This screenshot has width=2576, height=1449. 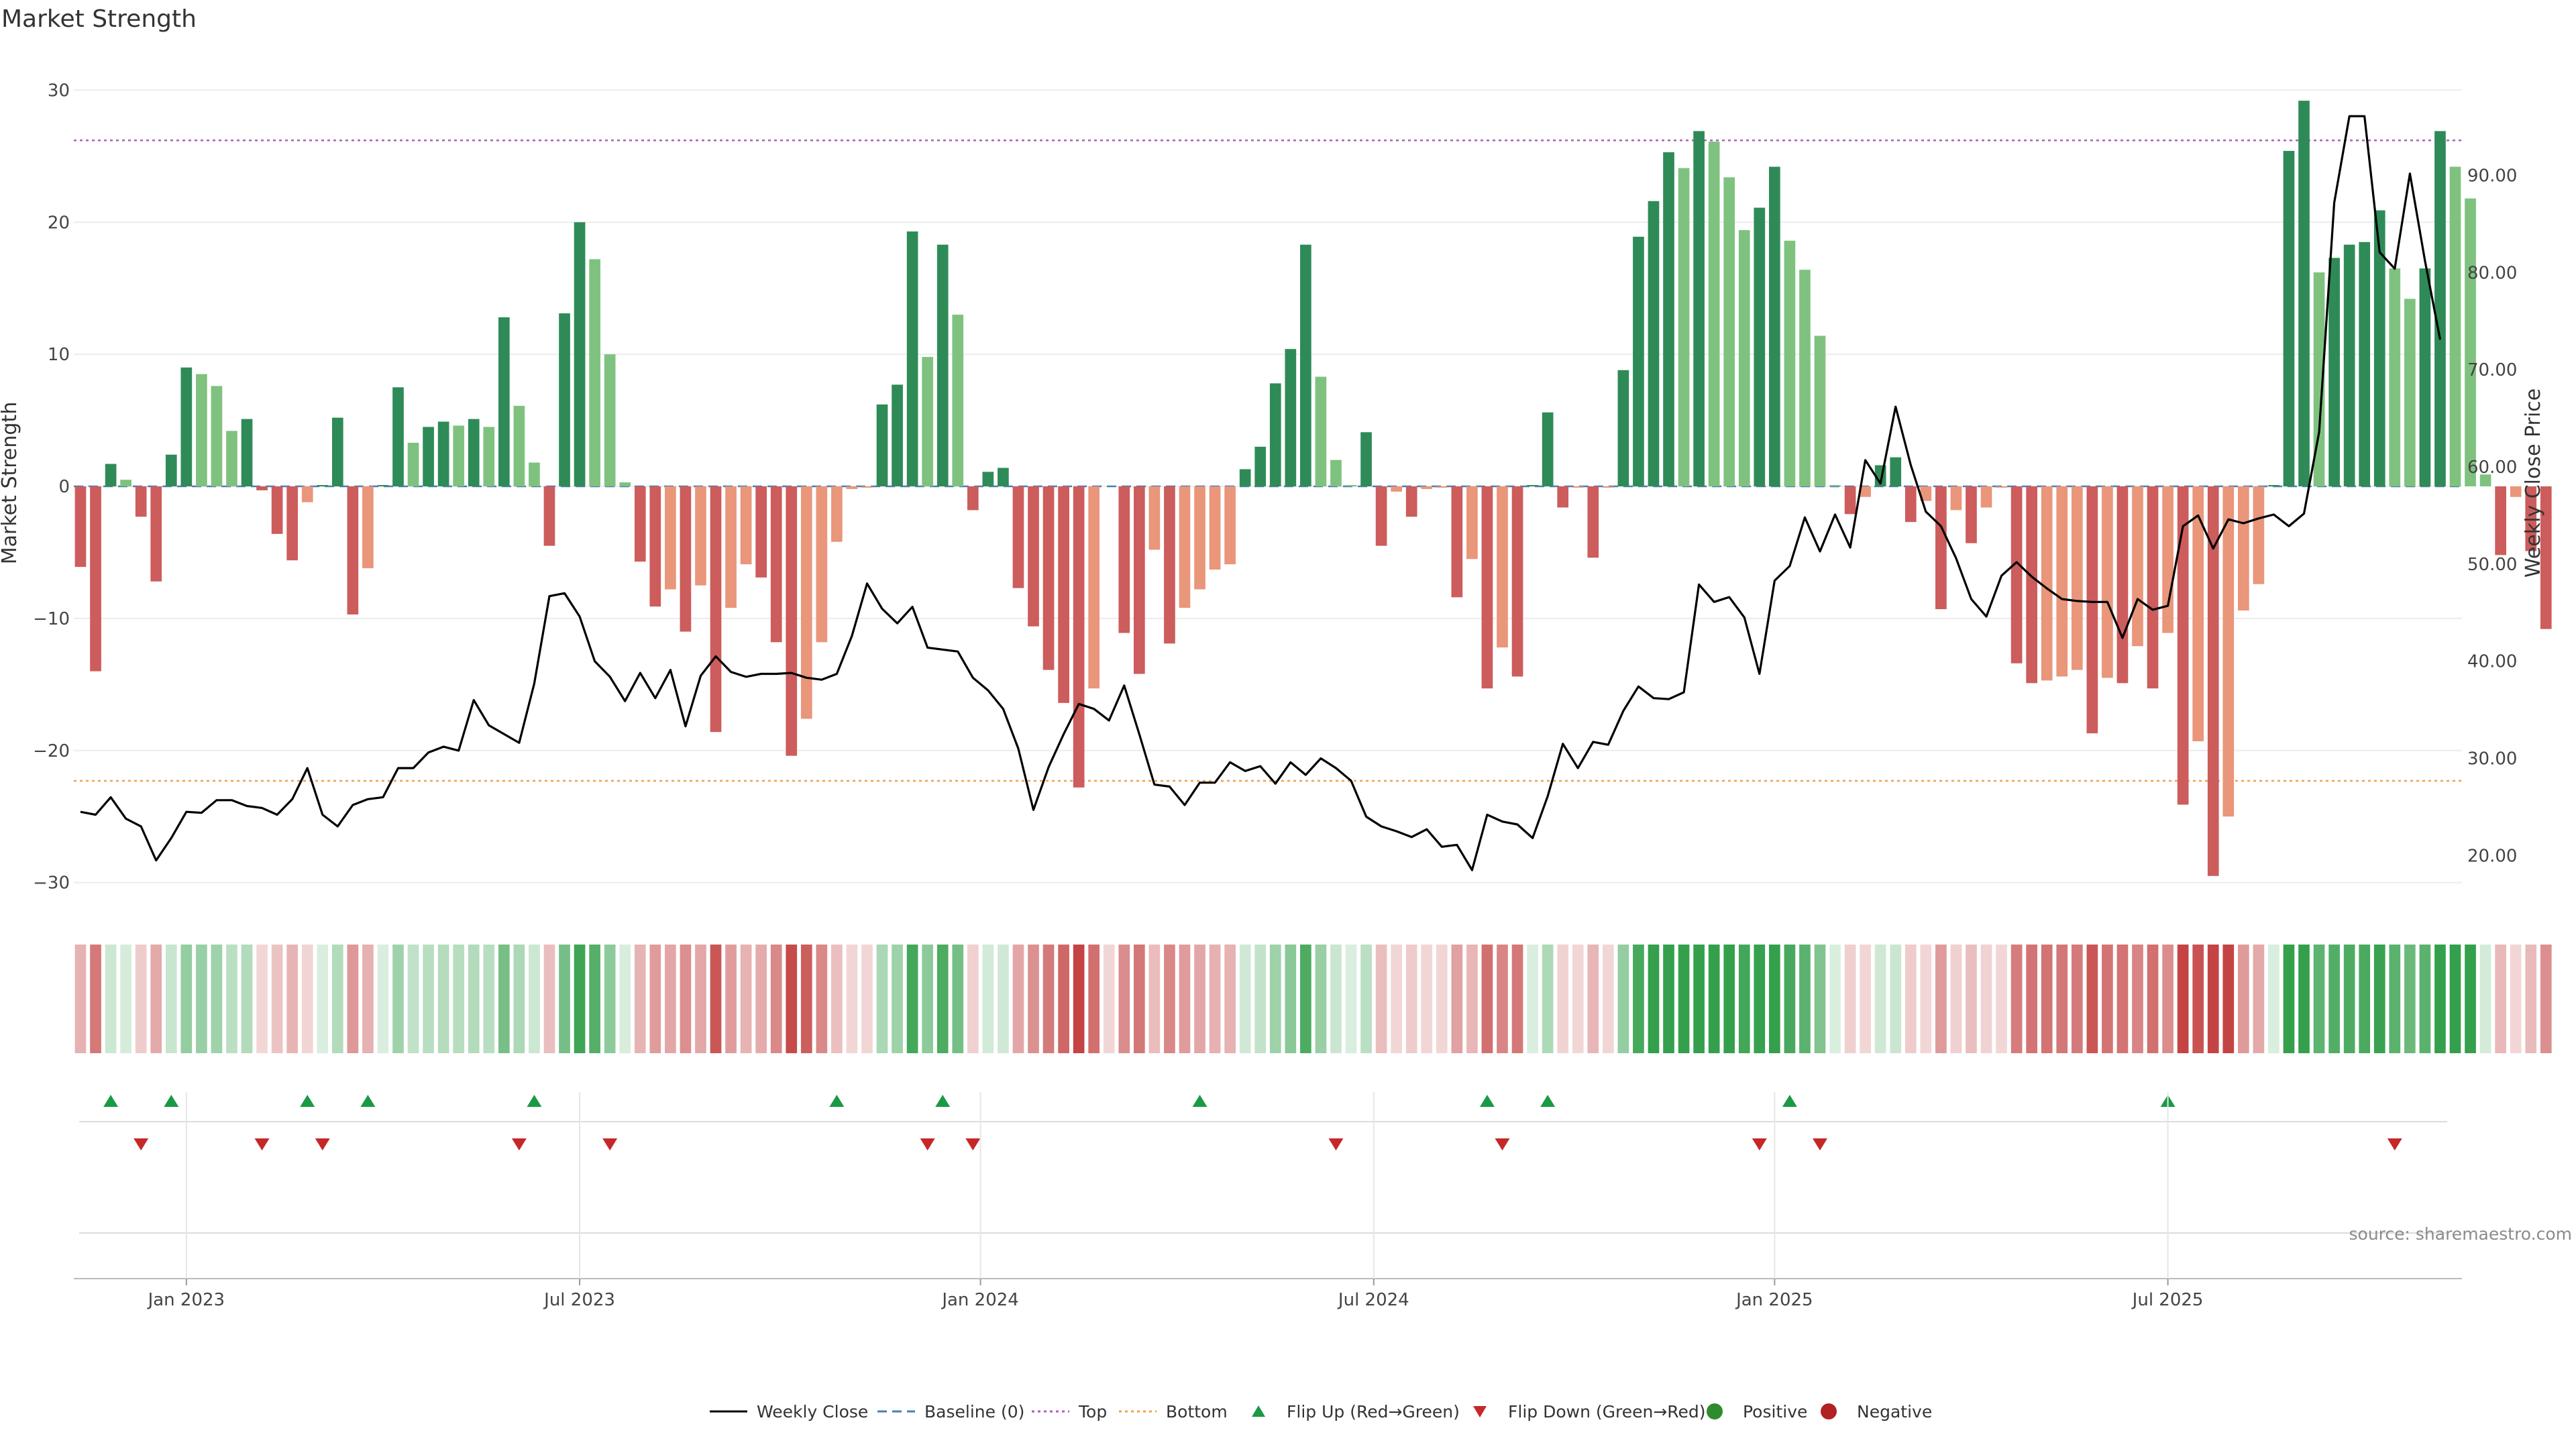 What do you see at coordinates (1607, 1411) in the screenshot?
I see `legend-label: Flip Down (Green→Red)` at bounding box center [1607, 1411].